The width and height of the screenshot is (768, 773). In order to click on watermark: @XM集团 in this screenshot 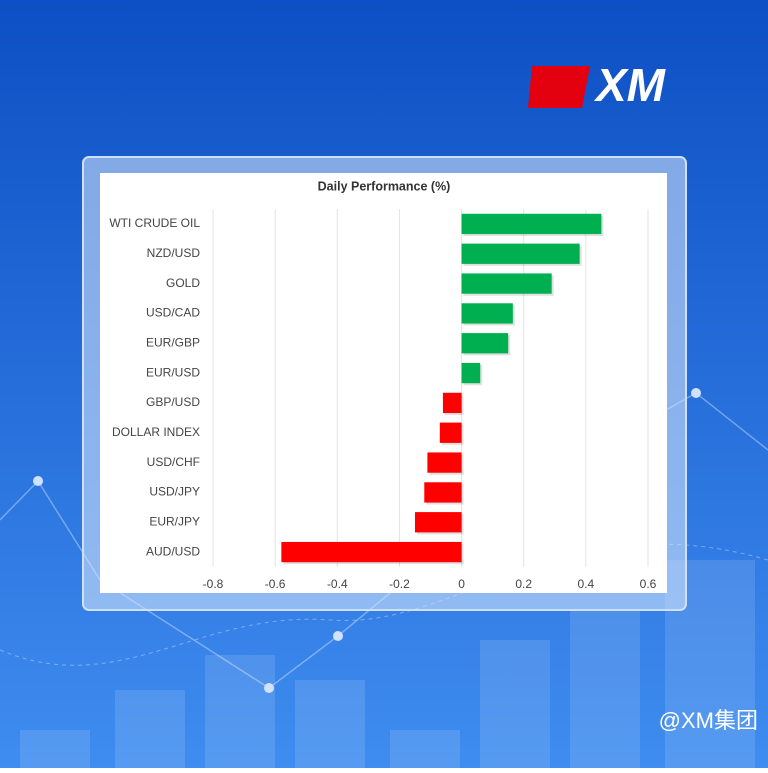, I will do `click(708, 720)`.